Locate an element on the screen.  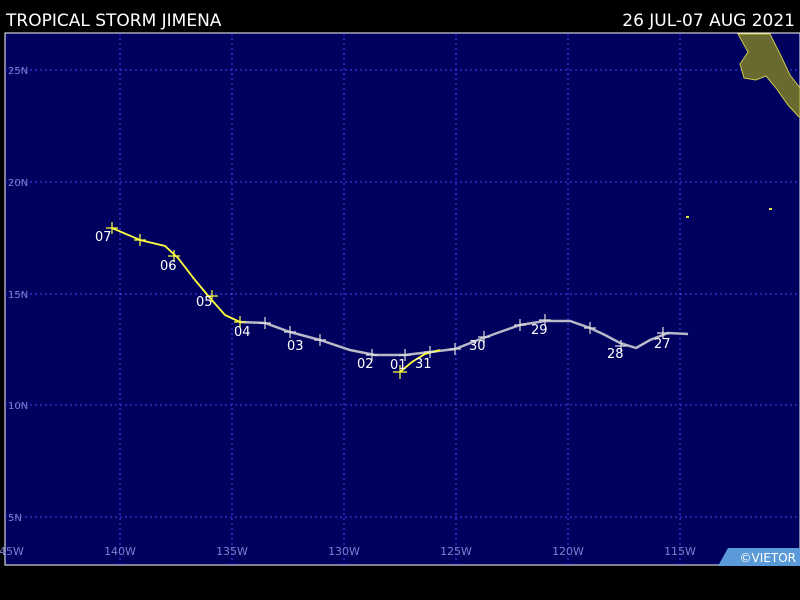
day-label: 07 is located at coordinates (103, 237).